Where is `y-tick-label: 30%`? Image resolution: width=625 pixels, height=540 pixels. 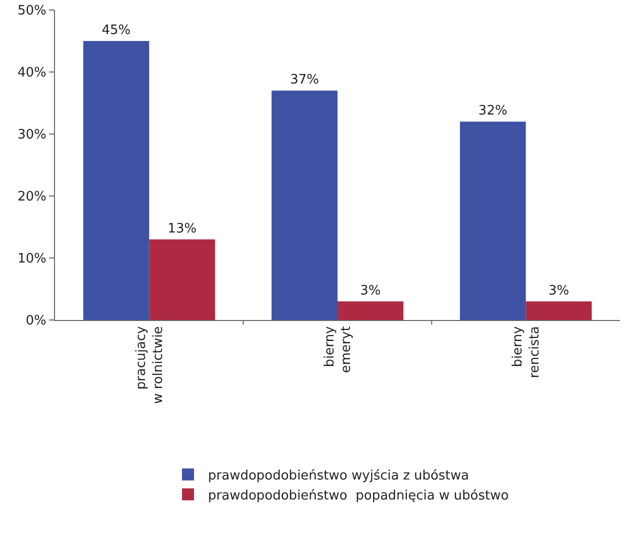
y-tick-label: 30% is located at coordinates (31, 135).